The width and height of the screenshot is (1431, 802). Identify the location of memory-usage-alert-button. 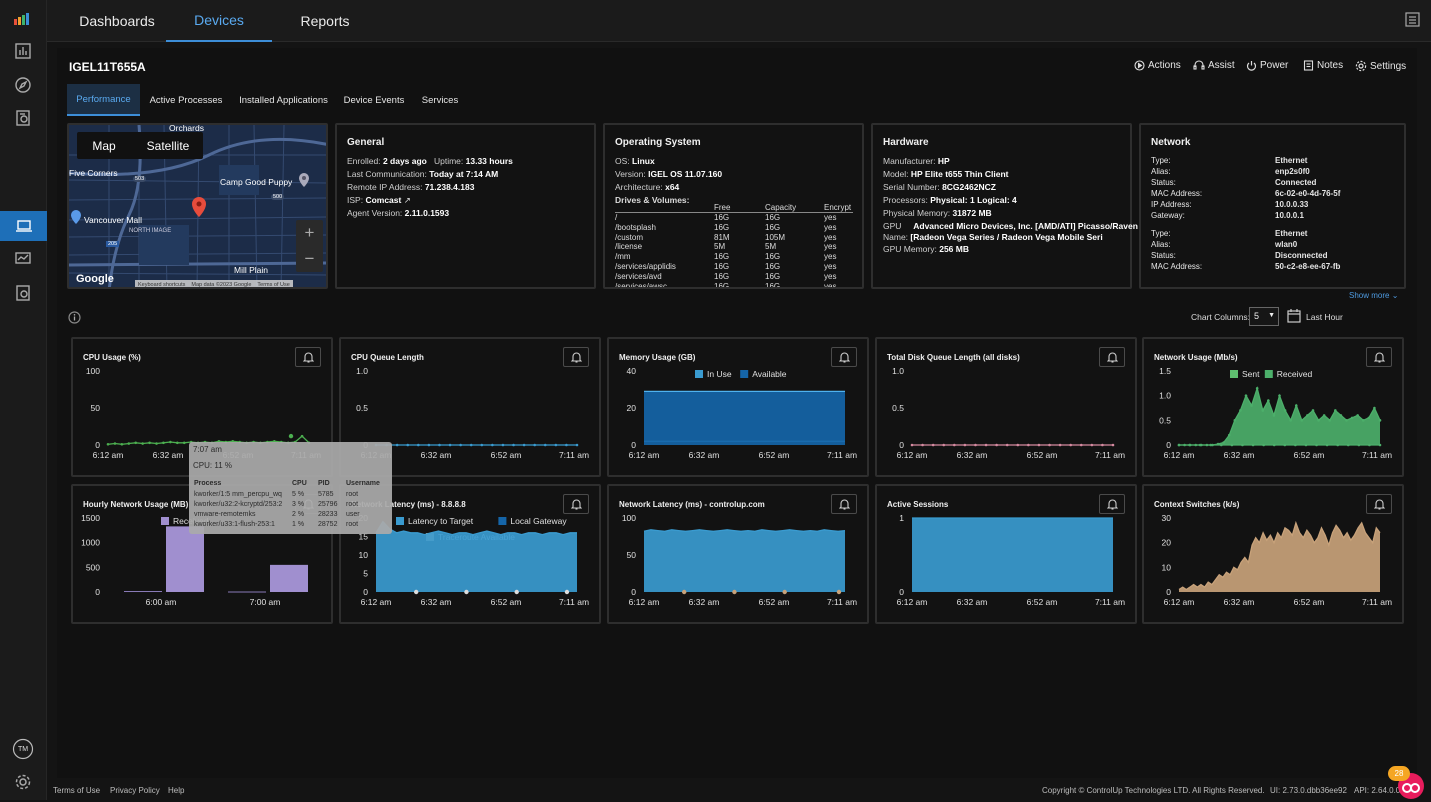
(844, 357).